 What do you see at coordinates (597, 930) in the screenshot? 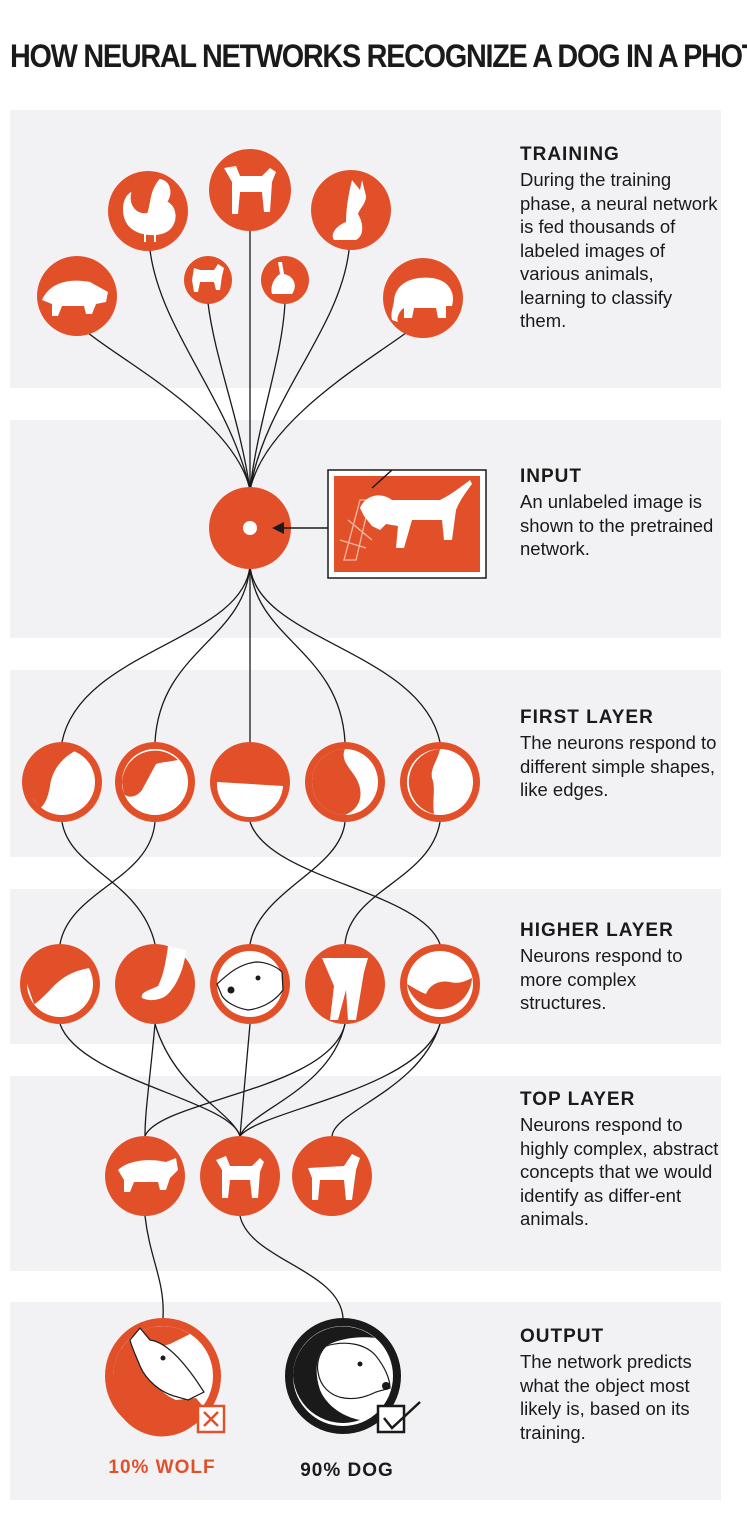
I see `higher-layer-heading: HIGHER LAYER` at bounding box center [597, 930].